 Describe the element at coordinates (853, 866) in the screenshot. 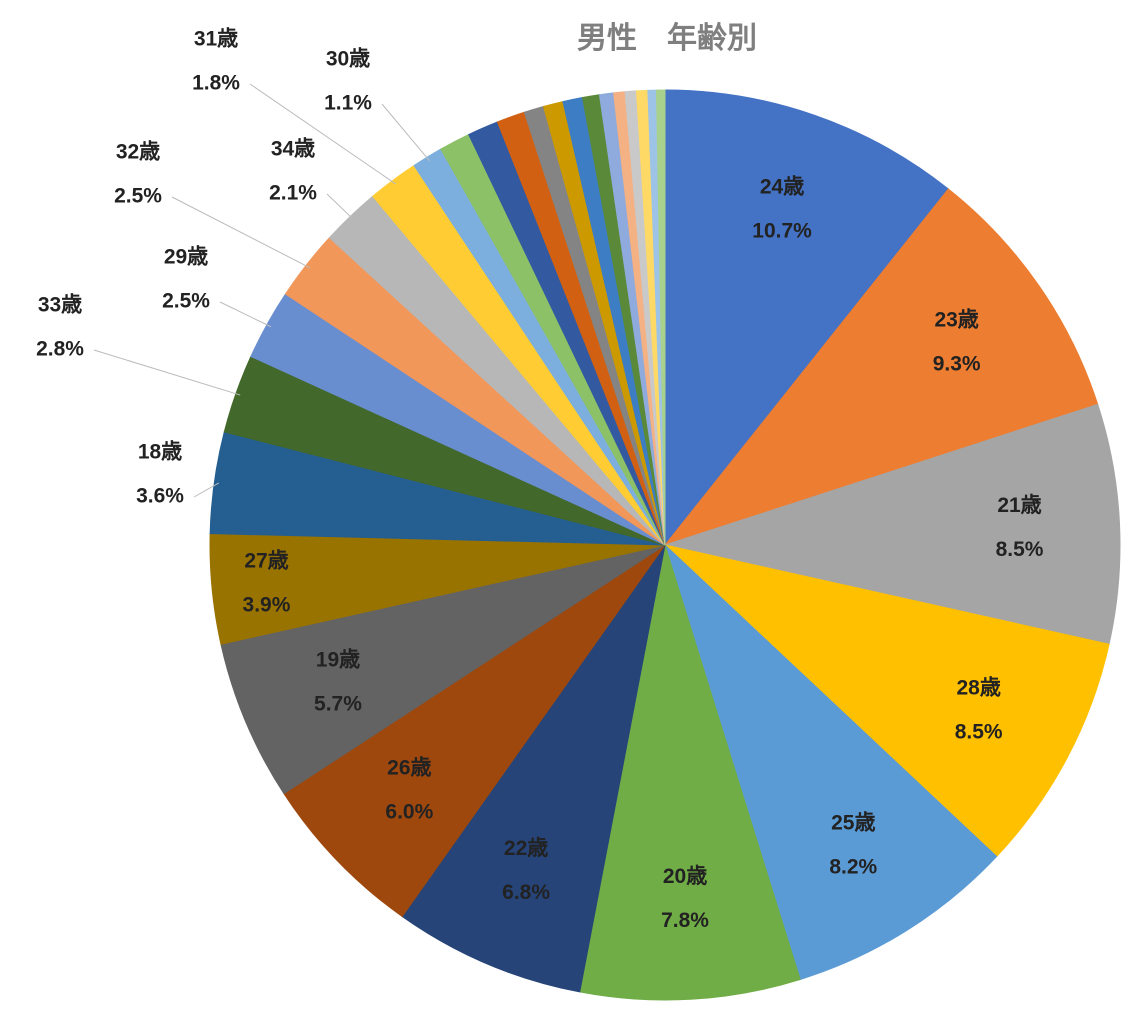

I see `value-label: 8.2%` at that location.